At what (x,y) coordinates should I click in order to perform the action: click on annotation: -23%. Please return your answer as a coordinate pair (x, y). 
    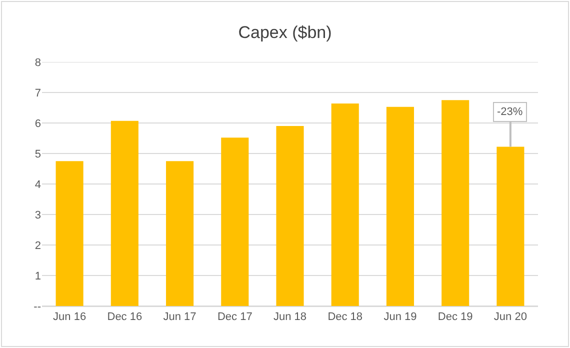
    Looking at the image, I should click on (510, 112).